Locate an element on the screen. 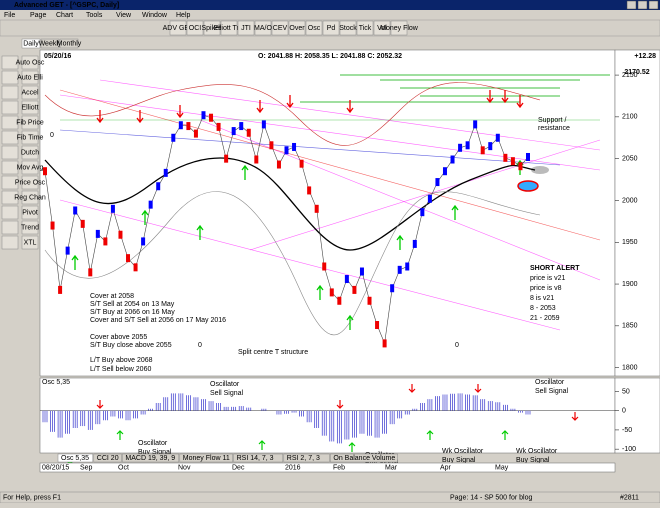  indicator-tab-label: Money Flow 11 is located at coordinates (206, 458).